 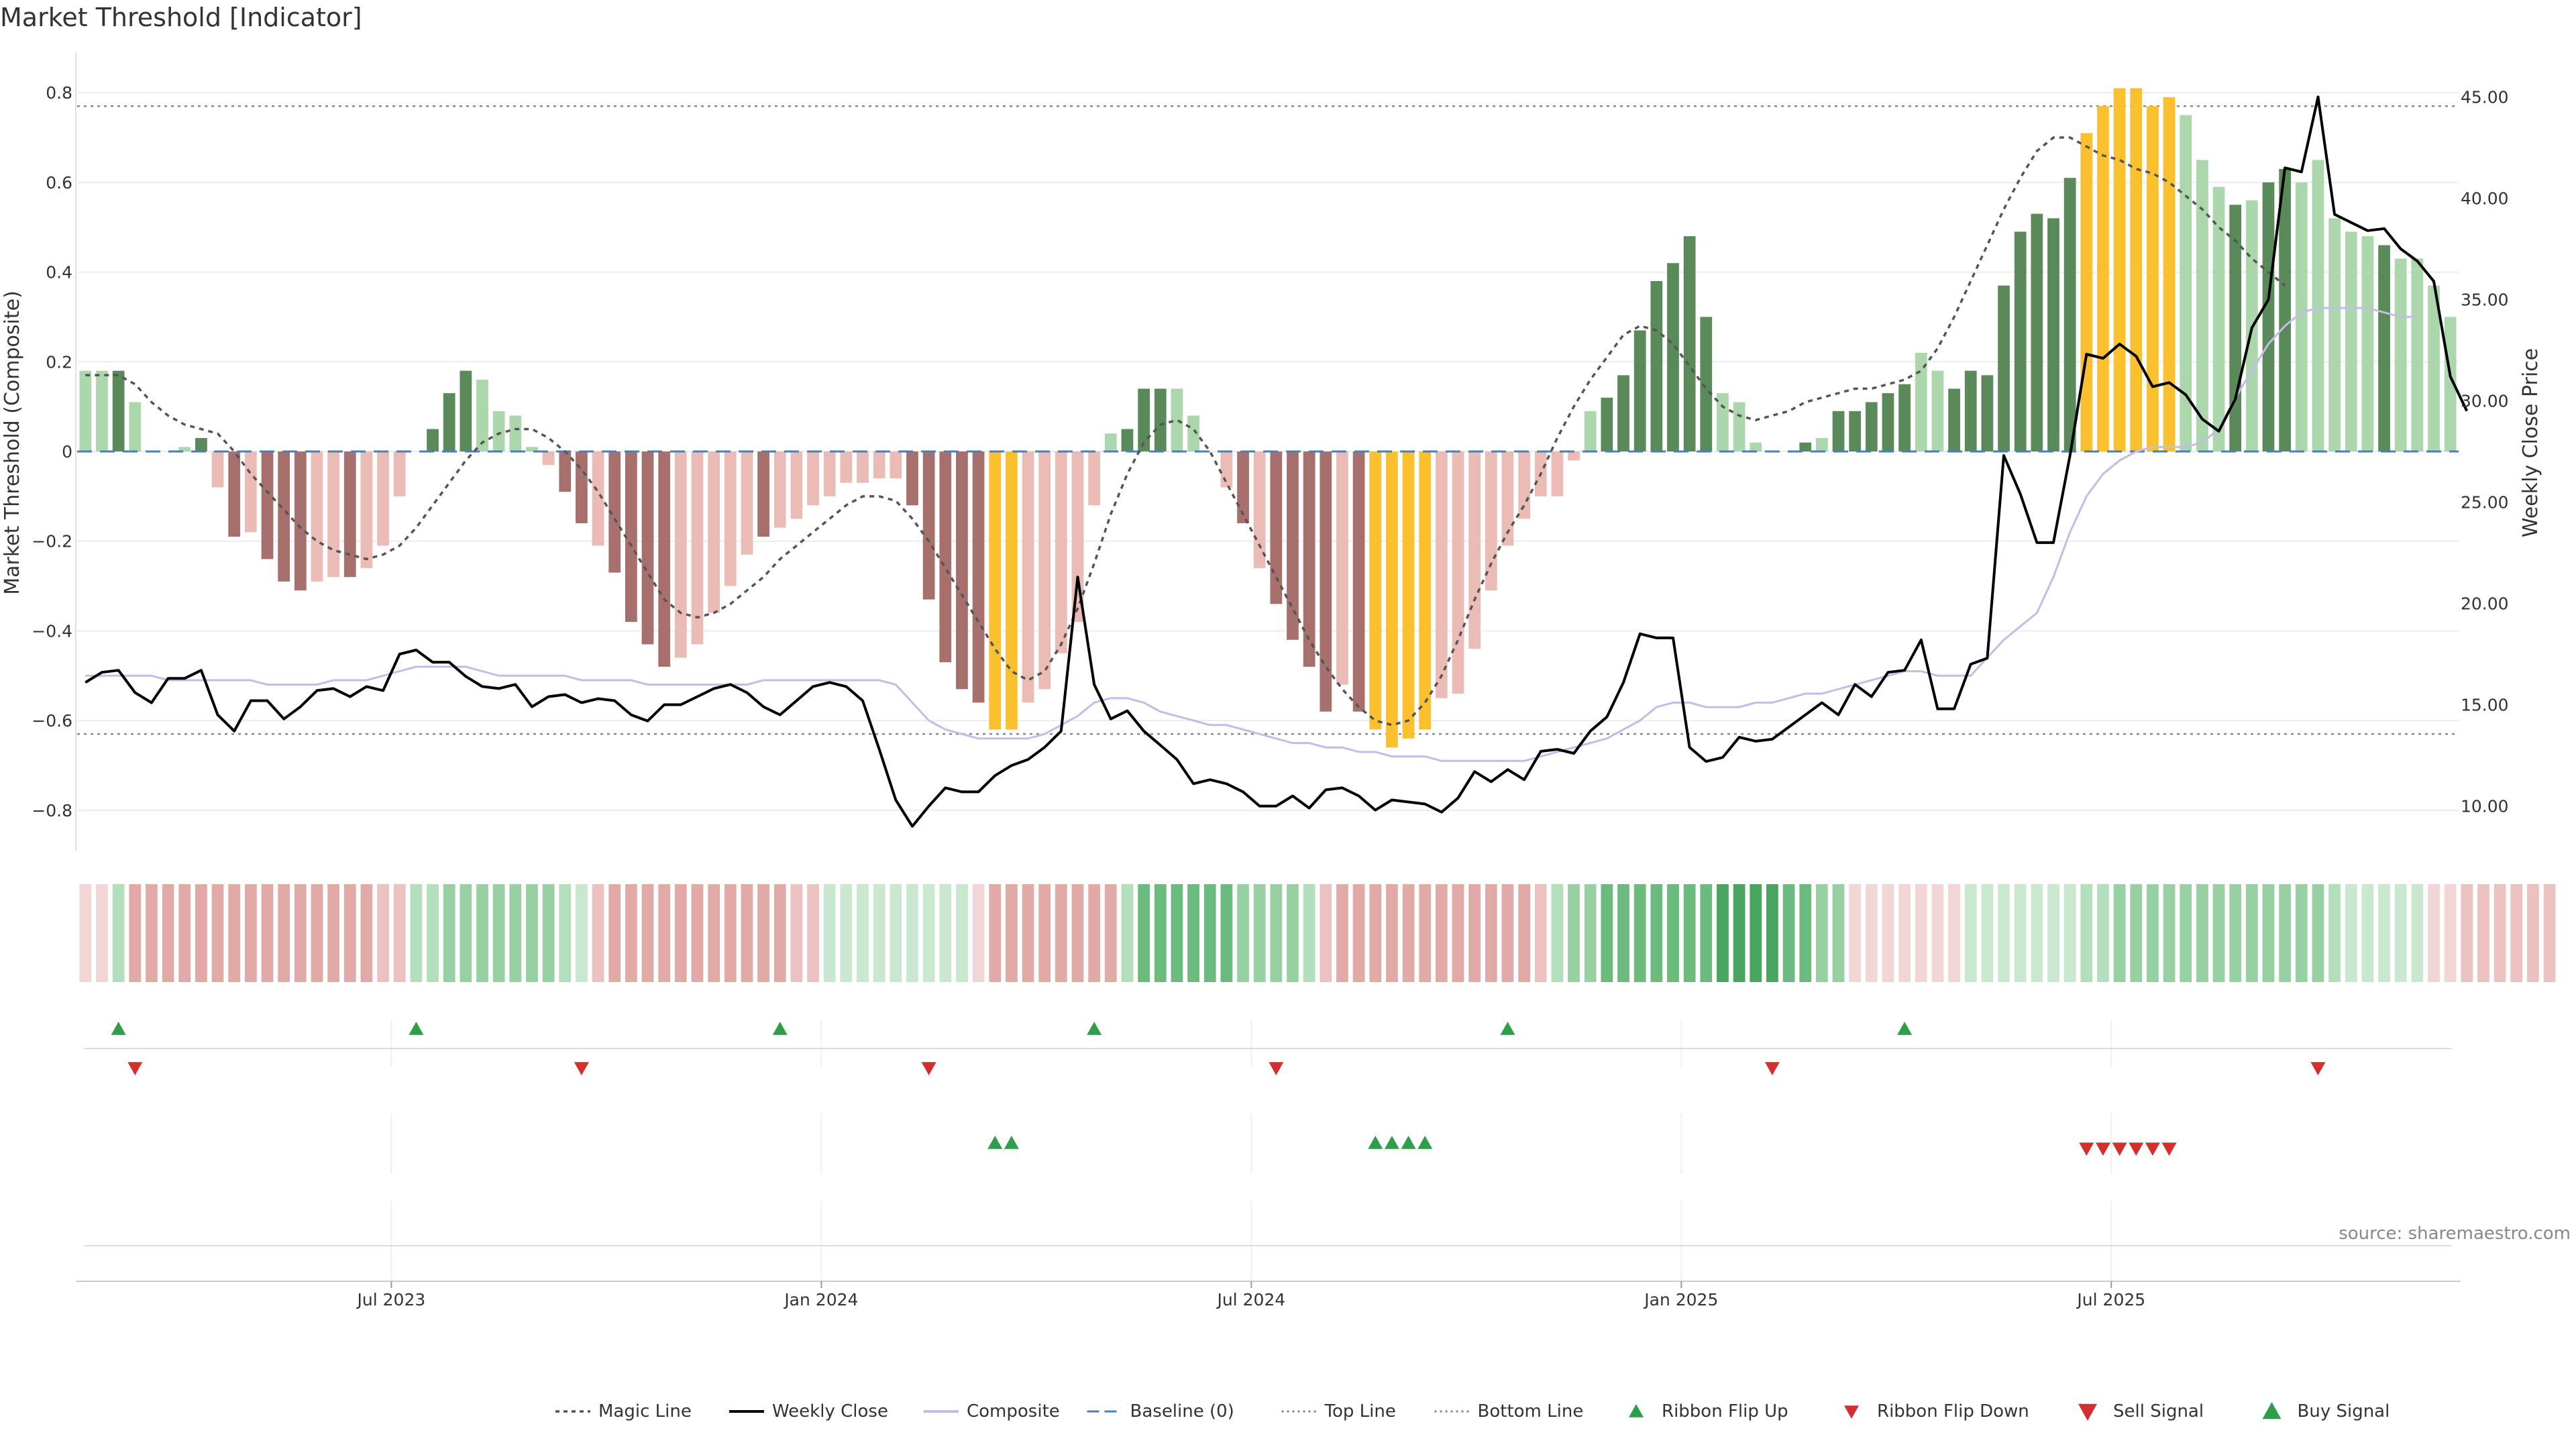 What do you see at coordinates (1953, 1411) in the screenshot?
I see `legend-label: Ribbon Flip Down` at bounding box center [1953, 1411].